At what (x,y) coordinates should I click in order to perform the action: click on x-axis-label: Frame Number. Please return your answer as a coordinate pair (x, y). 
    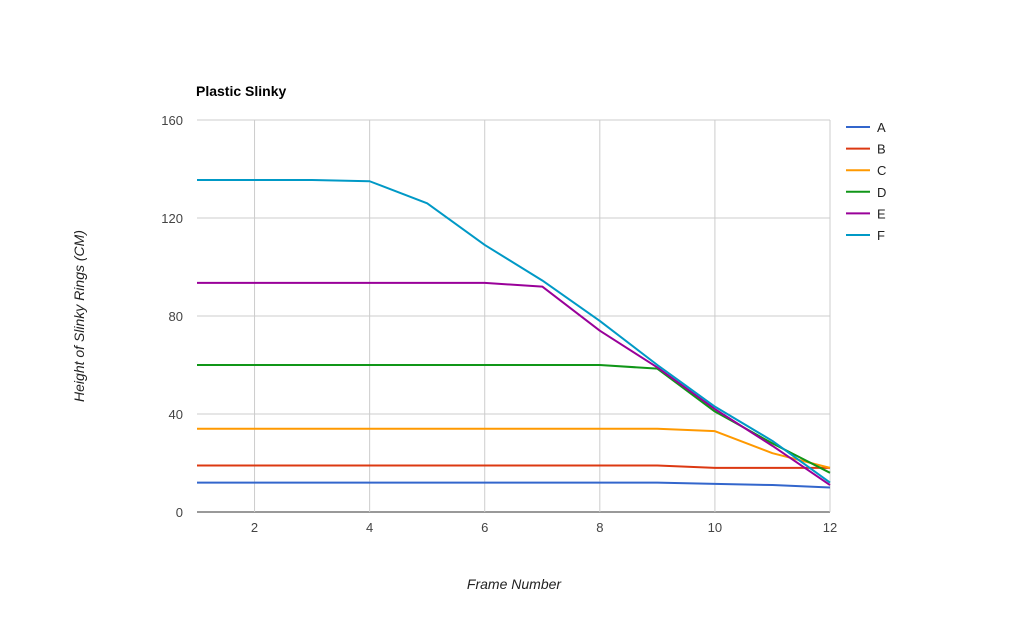
    Looking at the image, I should click on (514, 584).